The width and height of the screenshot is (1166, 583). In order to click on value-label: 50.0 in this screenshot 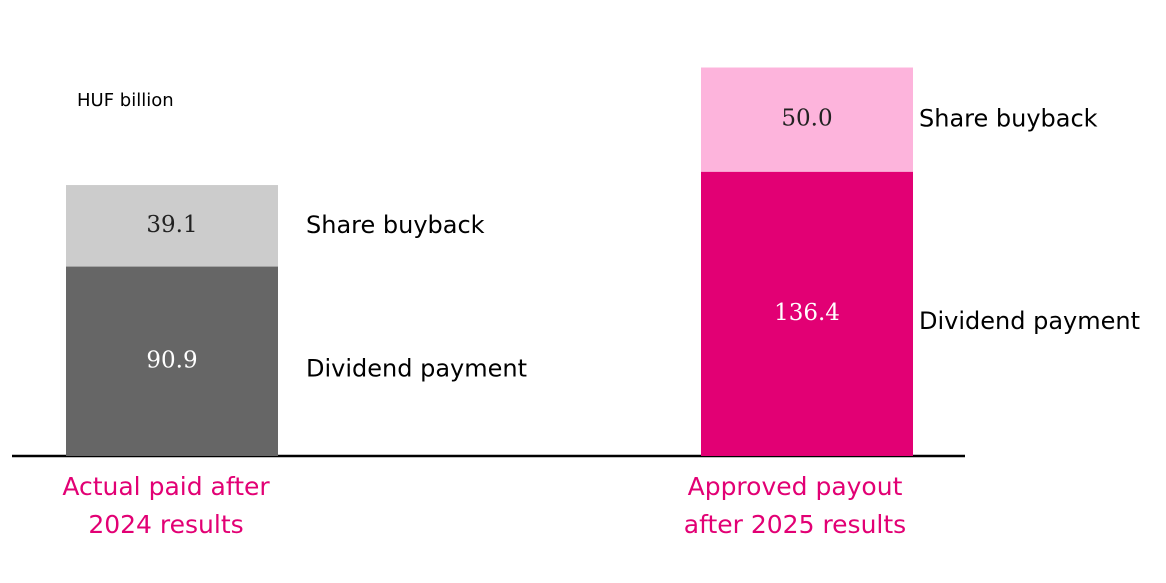, I will do `click(806, 119)`.